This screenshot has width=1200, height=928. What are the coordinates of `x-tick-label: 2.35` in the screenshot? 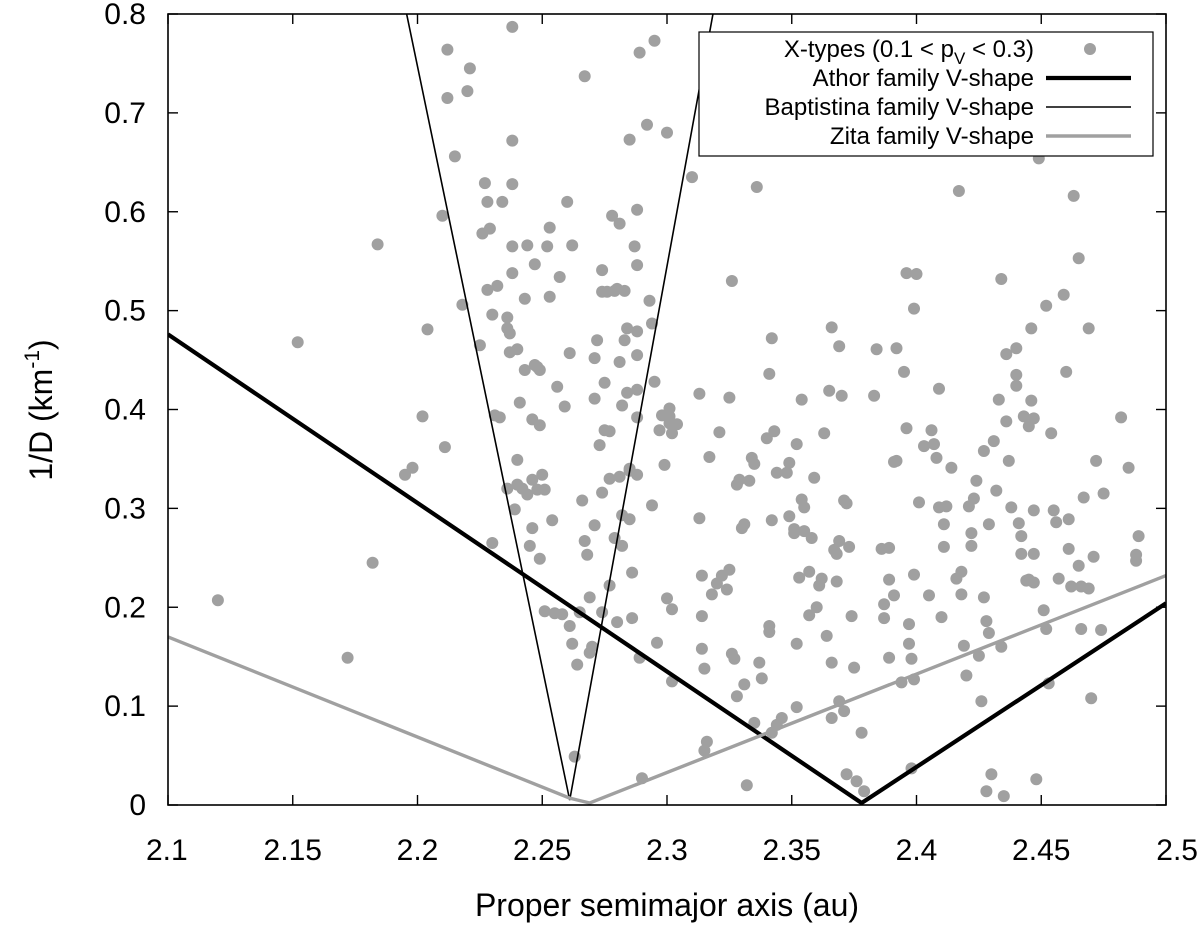 It's located at (792, 850).